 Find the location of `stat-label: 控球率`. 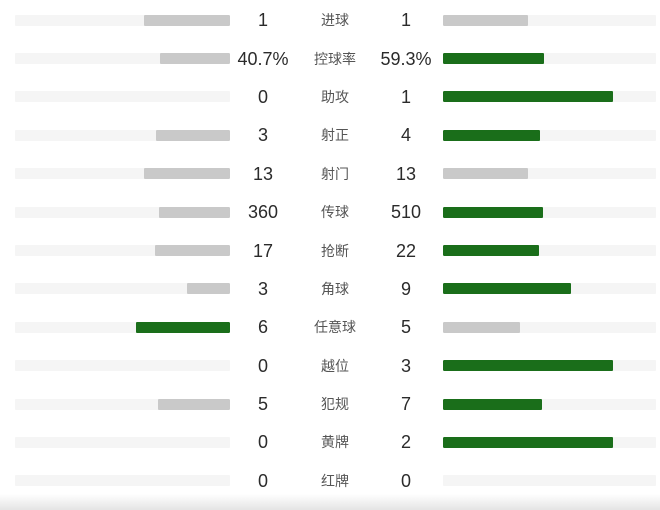

stat-label: 控球率 is located at coordinates (335, 58).